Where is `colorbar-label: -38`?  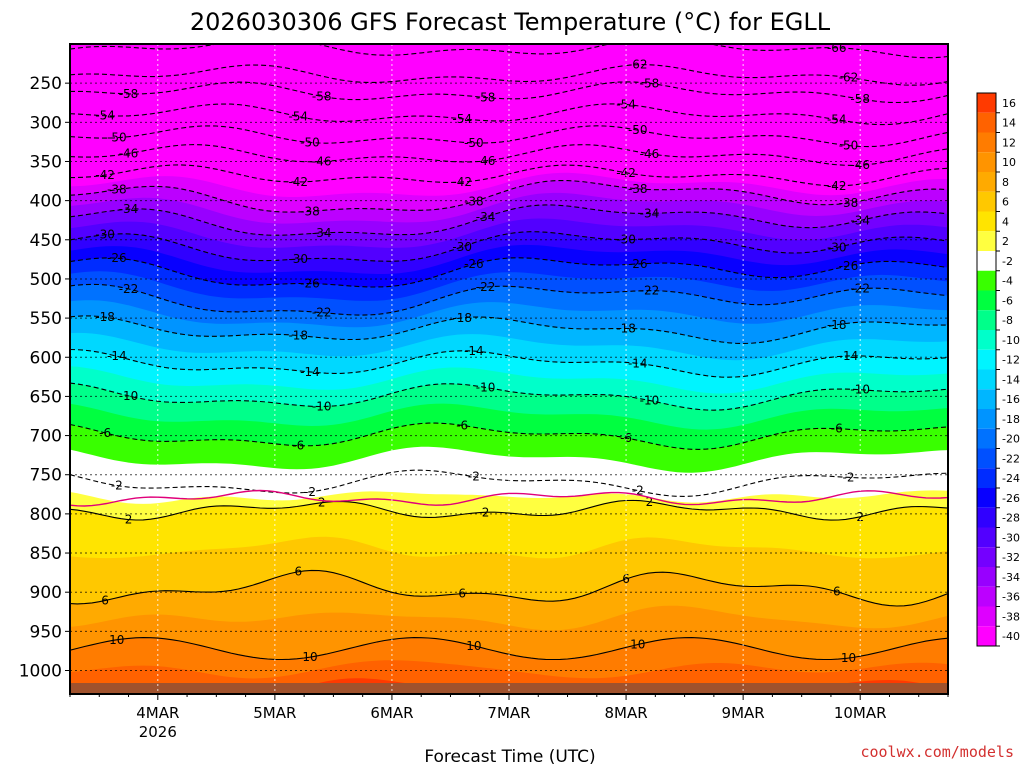
colorbar-label: -38 is located at coordinates (1011, 616).